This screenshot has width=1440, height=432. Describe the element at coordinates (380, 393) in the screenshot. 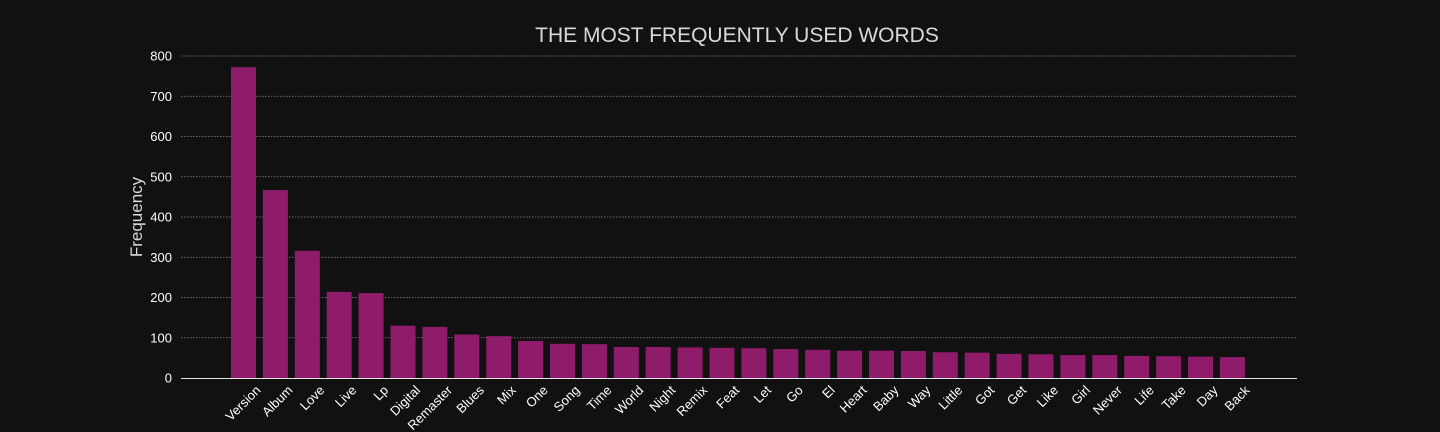

I see `x-tick-label: Lp` at that location.